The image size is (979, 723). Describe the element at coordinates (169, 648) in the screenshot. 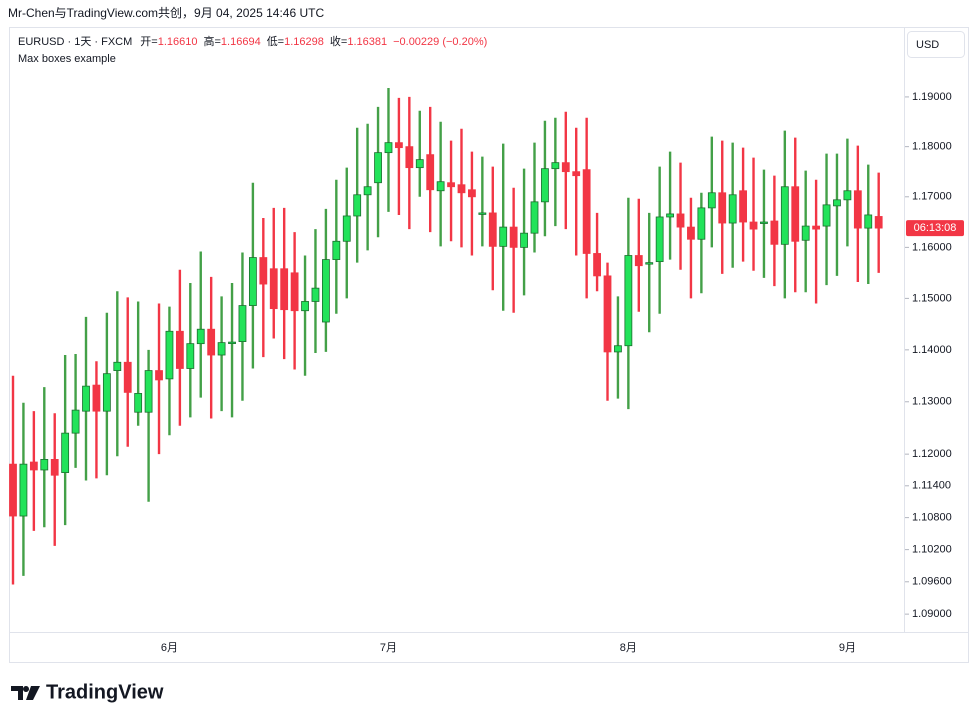

I see `x-tick-label: 6月` at that location.